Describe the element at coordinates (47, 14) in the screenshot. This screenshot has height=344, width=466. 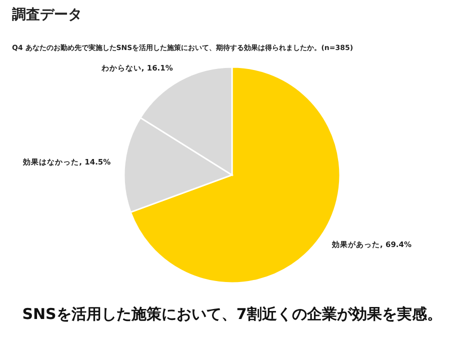
I see `chart-title: 調査データ` at that location.